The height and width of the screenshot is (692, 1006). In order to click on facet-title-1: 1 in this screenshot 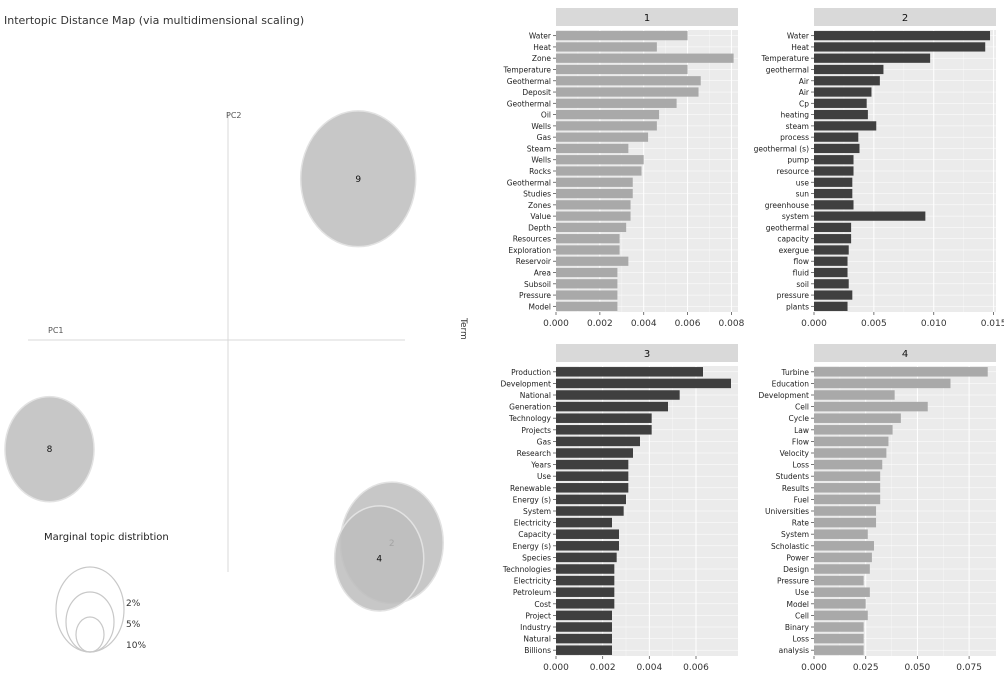, I will do `click(647, 18)`.